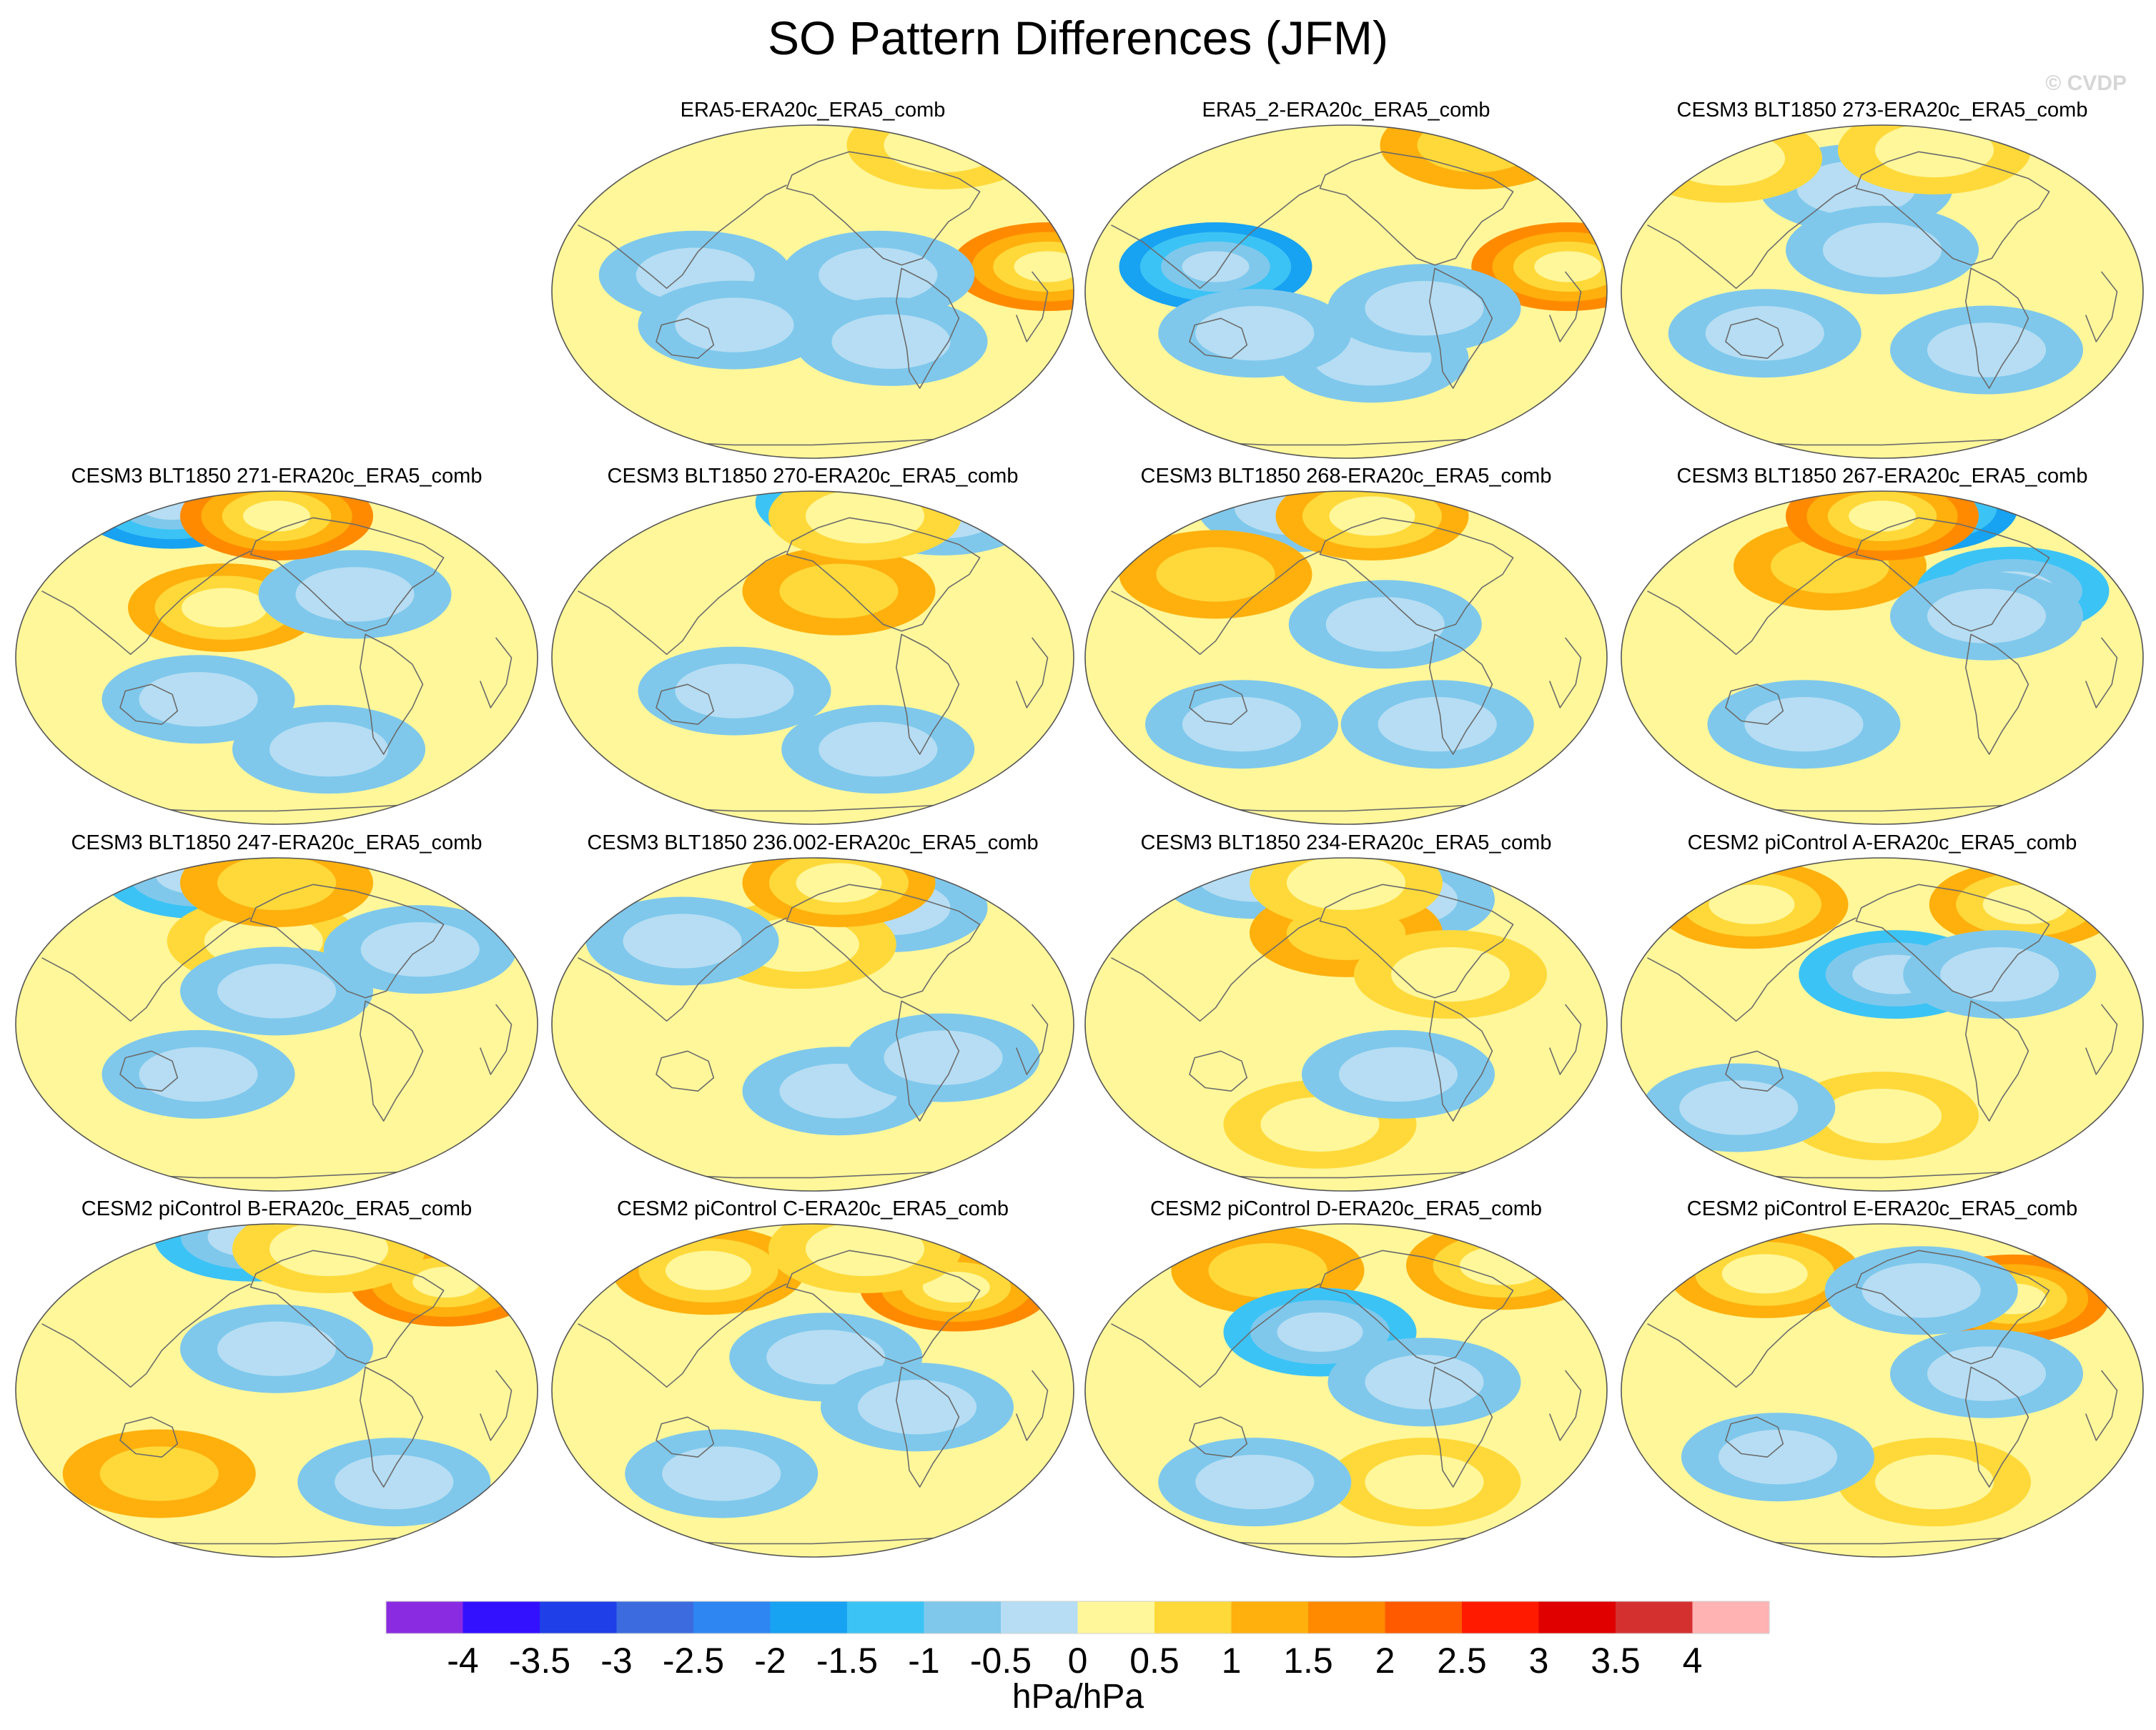  What do you see at coordinates (813, 476) in the screenshot?
I see `panel-title: CESM3 BLT1850 270-ERA20c_ERA5_comb` at bounding box center [813, 476].